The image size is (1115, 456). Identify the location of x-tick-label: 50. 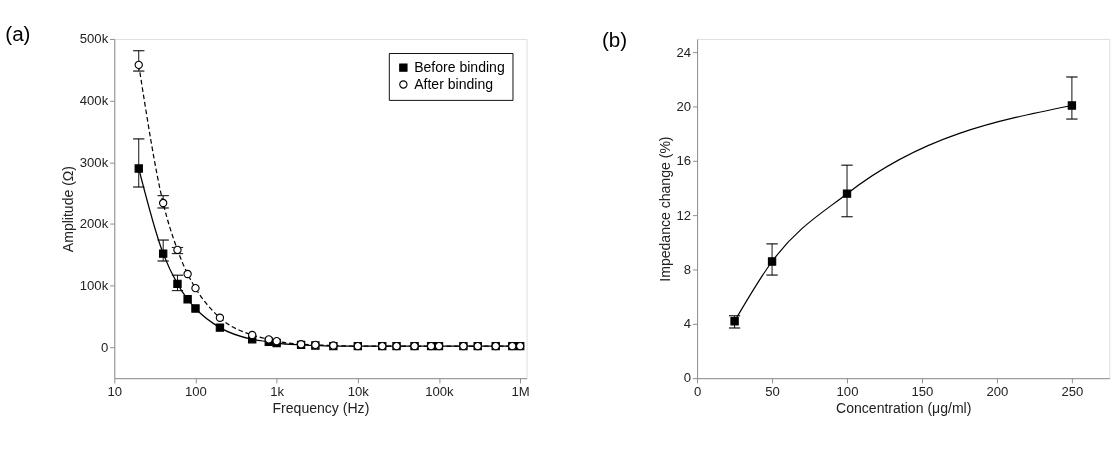
(772, 391).